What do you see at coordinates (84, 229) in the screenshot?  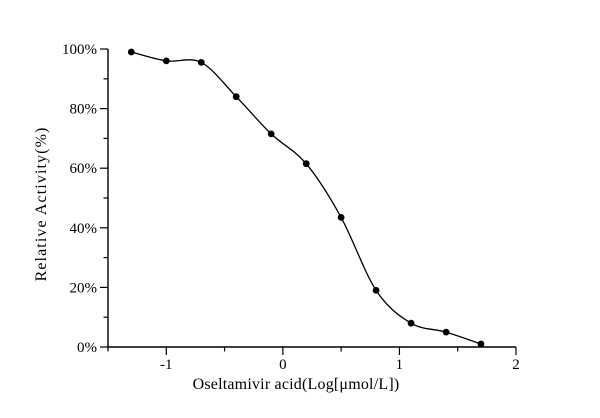 I see `y-tick-label: 40%` at bounding box center [84, 229].